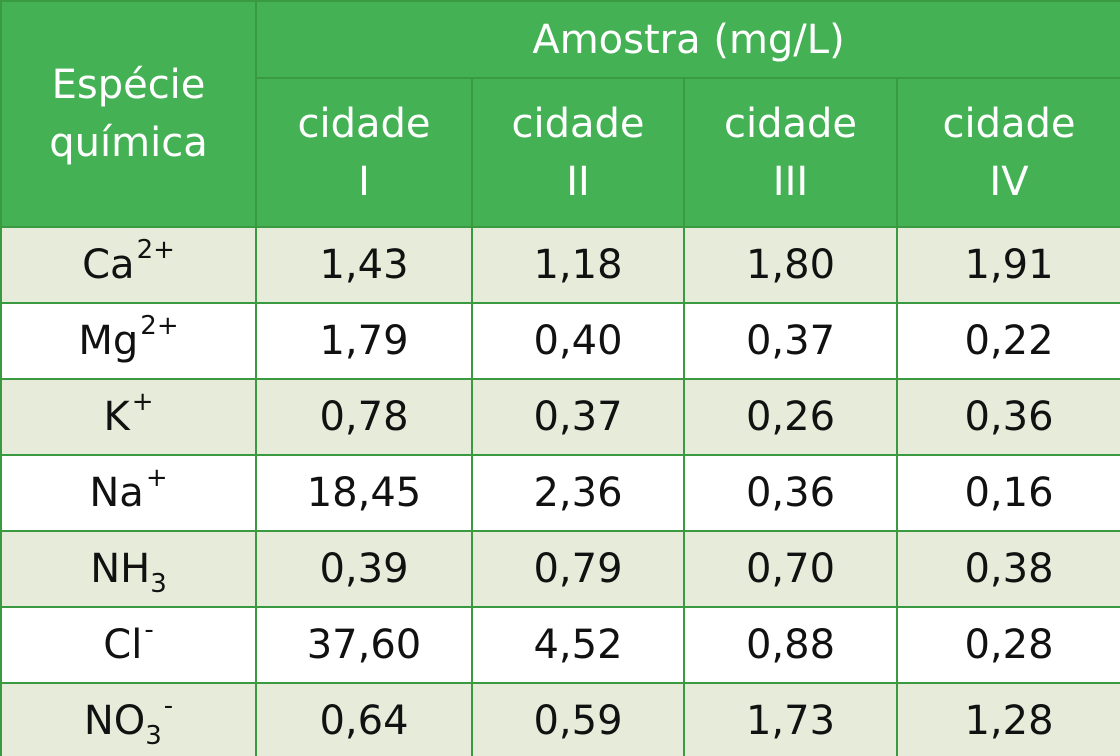 The width and height of the screenshot is (1120, 756). What do you see at coordinates (578, 645) in the screenshot?
I see `value-cell: 4,52` at bounding box center [578, 645].